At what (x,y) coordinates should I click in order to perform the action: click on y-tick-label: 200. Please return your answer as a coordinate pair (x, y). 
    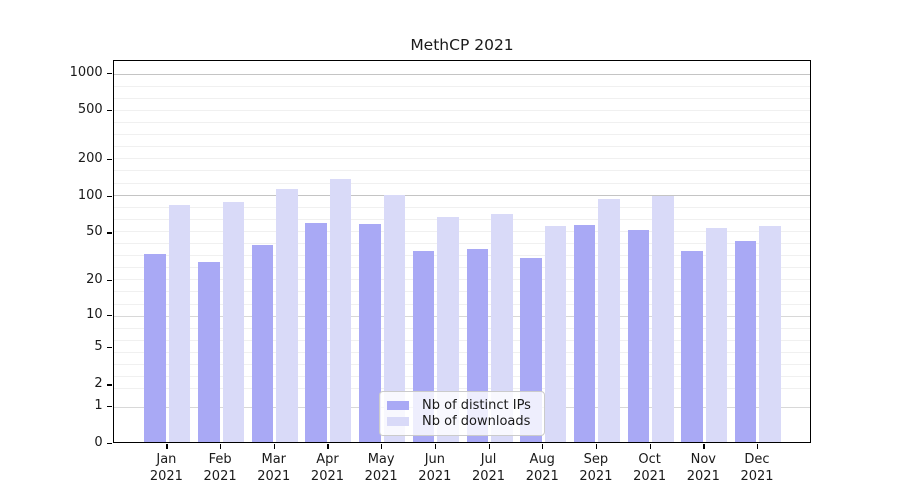
    Looking at the image, I should click on (90, 158).